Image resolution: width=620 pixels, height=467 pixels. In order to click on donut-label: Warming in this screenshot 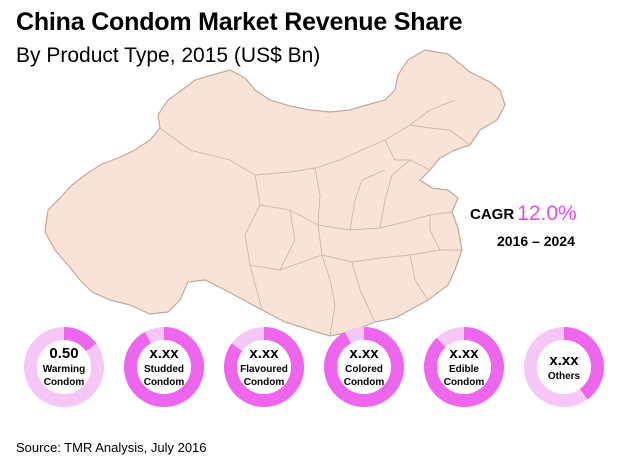, I will do `click(64, 369)`.